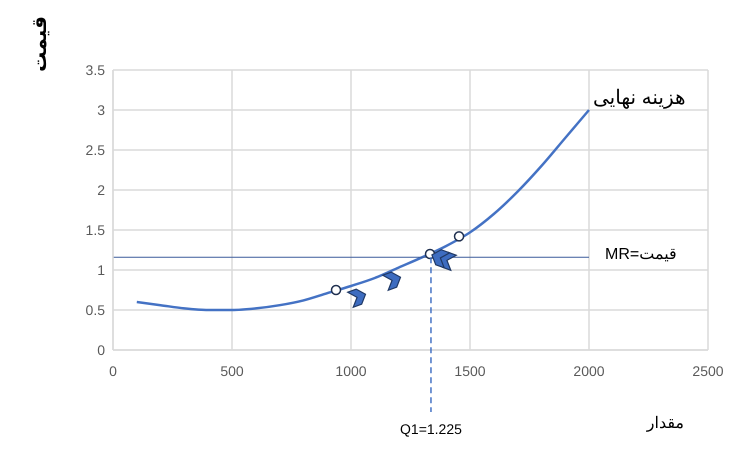 The height and width of the screenshot is (452, 750). I want to click on series-label: قیمت=MR, so click(641, 255).